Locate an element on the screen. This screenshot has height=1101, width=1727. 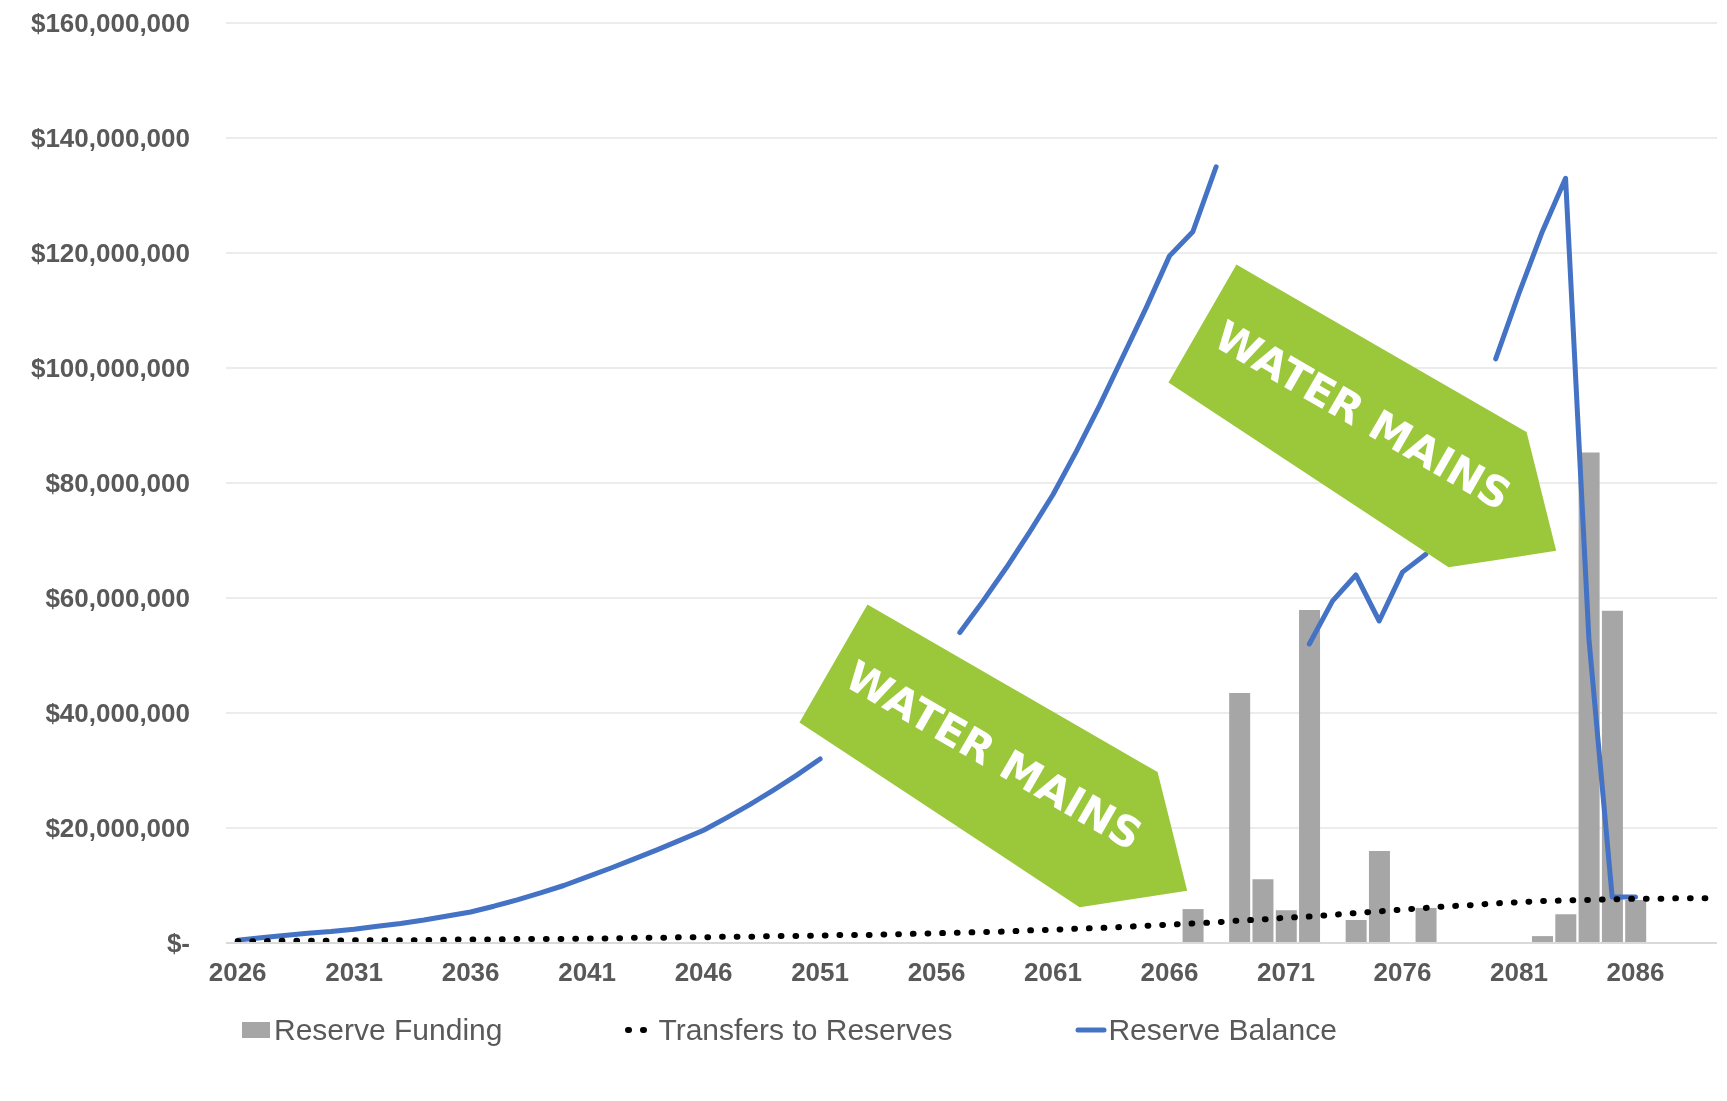
x-tick-label: 2041 is located at coordinates (587, 972).